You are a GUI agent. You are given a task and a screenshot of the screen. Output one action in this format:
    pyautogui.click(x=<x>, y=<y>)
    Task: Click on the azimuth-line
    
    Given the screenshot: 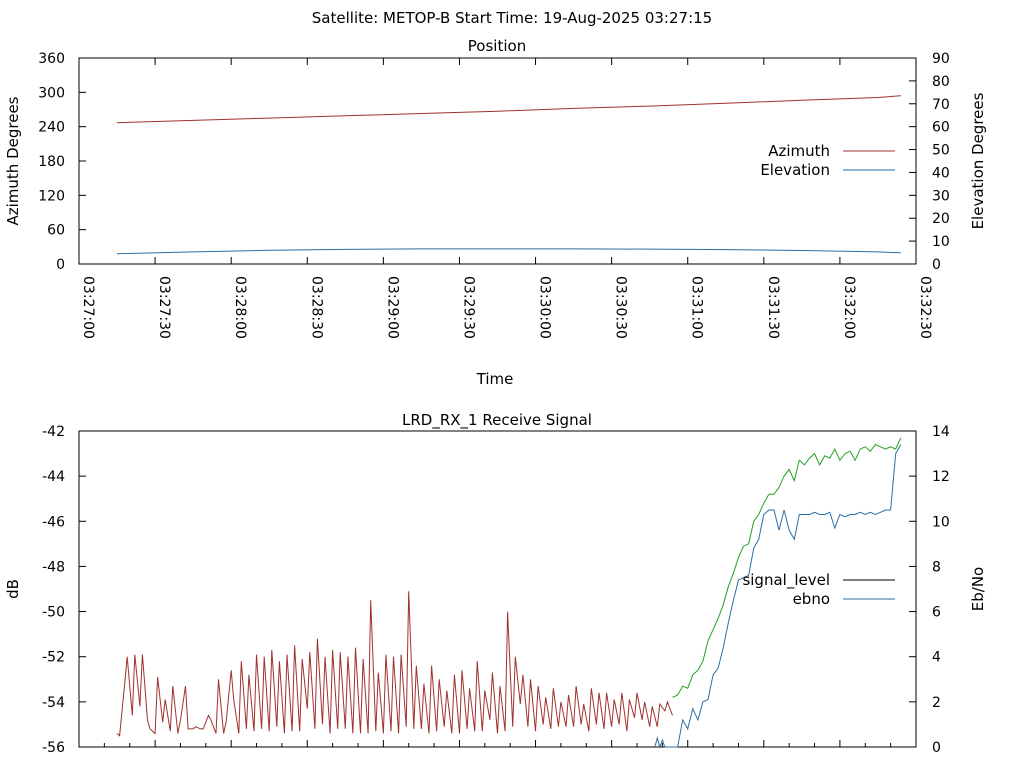 What is the action you would take?
    pyautogui.click(x=508, y=109)
    